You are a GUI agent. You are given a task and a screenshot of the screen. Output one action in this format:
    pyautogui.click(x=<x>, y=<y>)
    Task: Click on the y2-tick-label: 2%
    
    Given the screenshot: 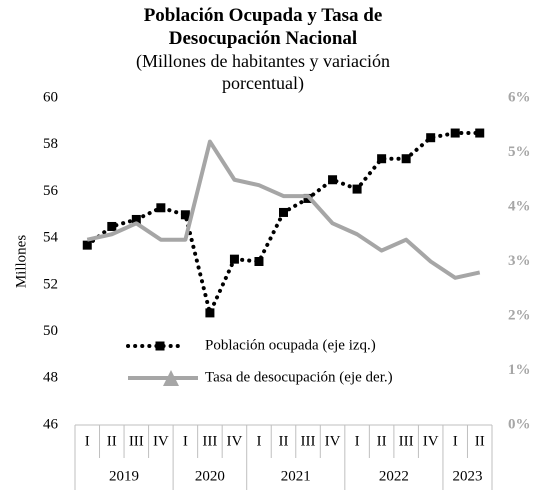 What is the action you would take?
    pyautogui.click(x=519, y=315)
    